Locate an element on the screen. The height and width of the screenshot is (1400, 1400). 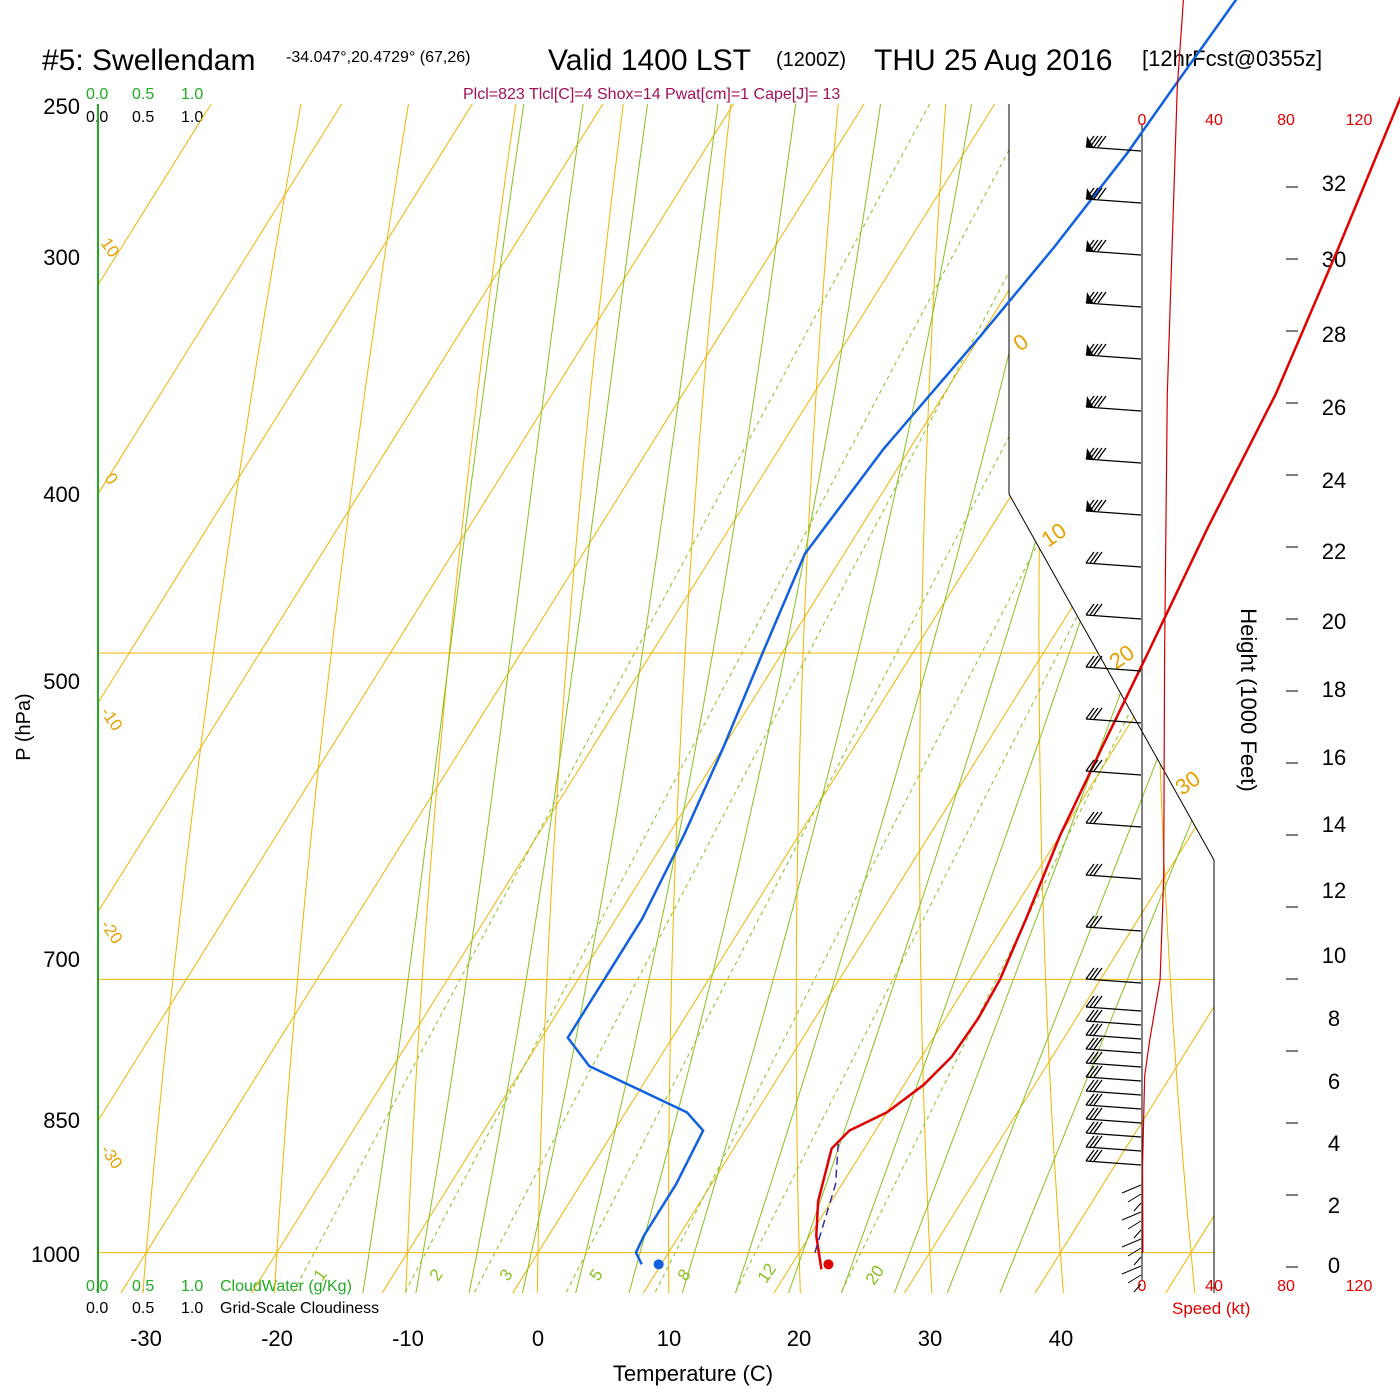
title-utc: (1200Z) is located at coordinates (811, 60).